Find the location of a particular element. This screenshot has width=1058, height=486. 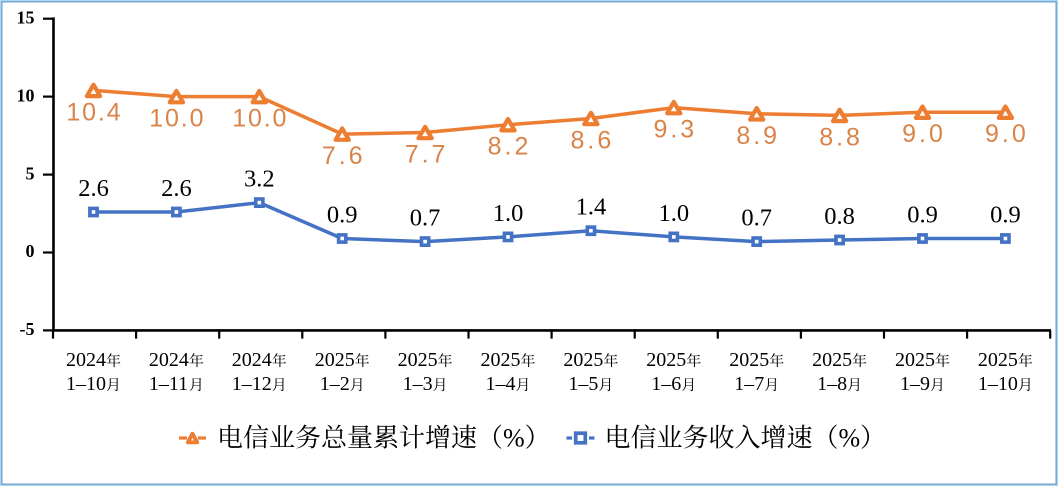

svg-text: 1–12 is located at coordinates (252, 384).